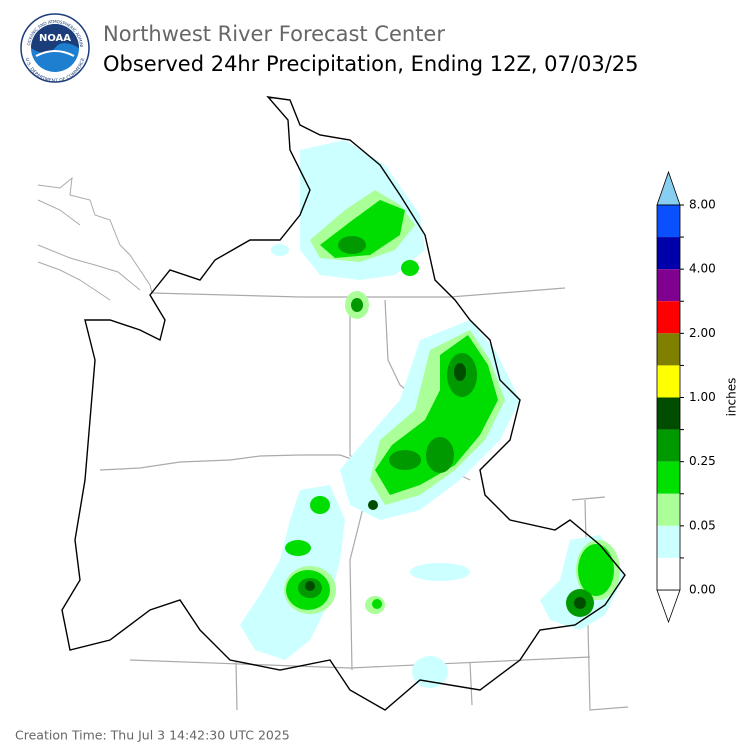 This screenshot has width=756, height=756. I want to click on colorbar, so click(670, 397).